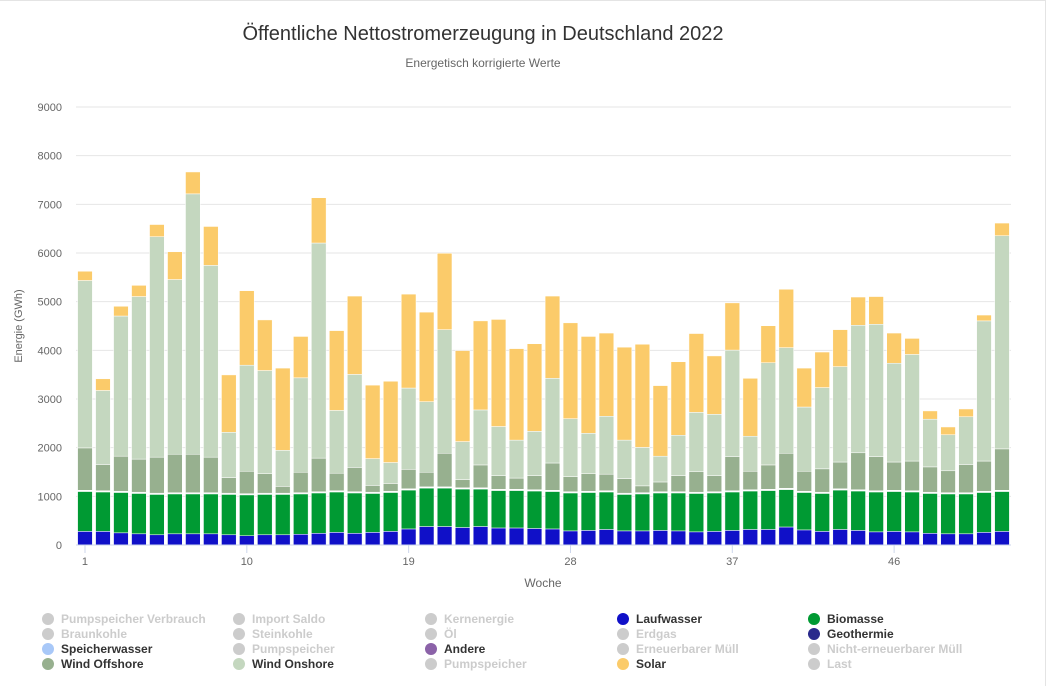  What do you see at coordinates (659, 619) in the screenshot?
I see `legend-item: Laufwasser` at bounding box center [659, 619].